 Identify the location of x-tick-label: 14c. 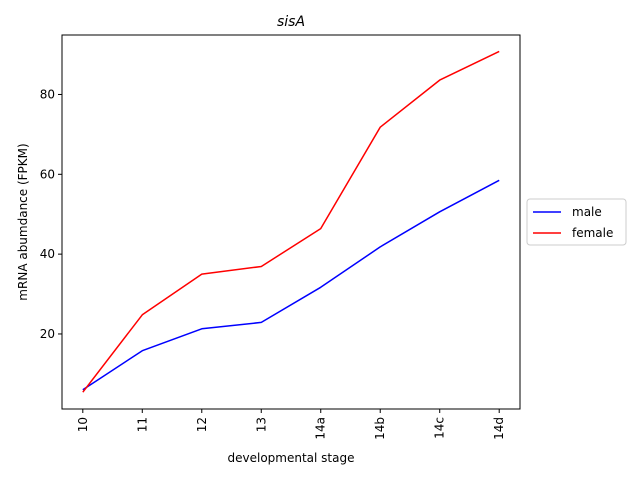
(440, 428).